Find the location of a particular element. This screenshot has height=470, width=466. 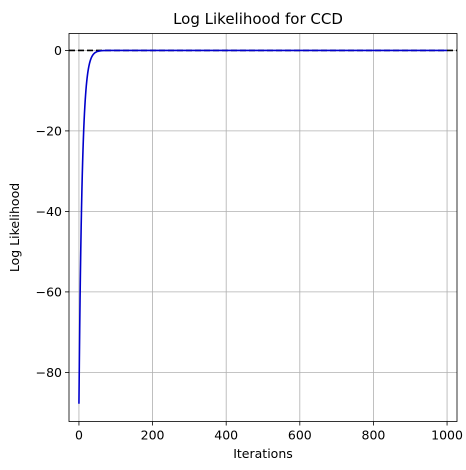

x-tick-label: 1000 is located at coordinates (447, 435).